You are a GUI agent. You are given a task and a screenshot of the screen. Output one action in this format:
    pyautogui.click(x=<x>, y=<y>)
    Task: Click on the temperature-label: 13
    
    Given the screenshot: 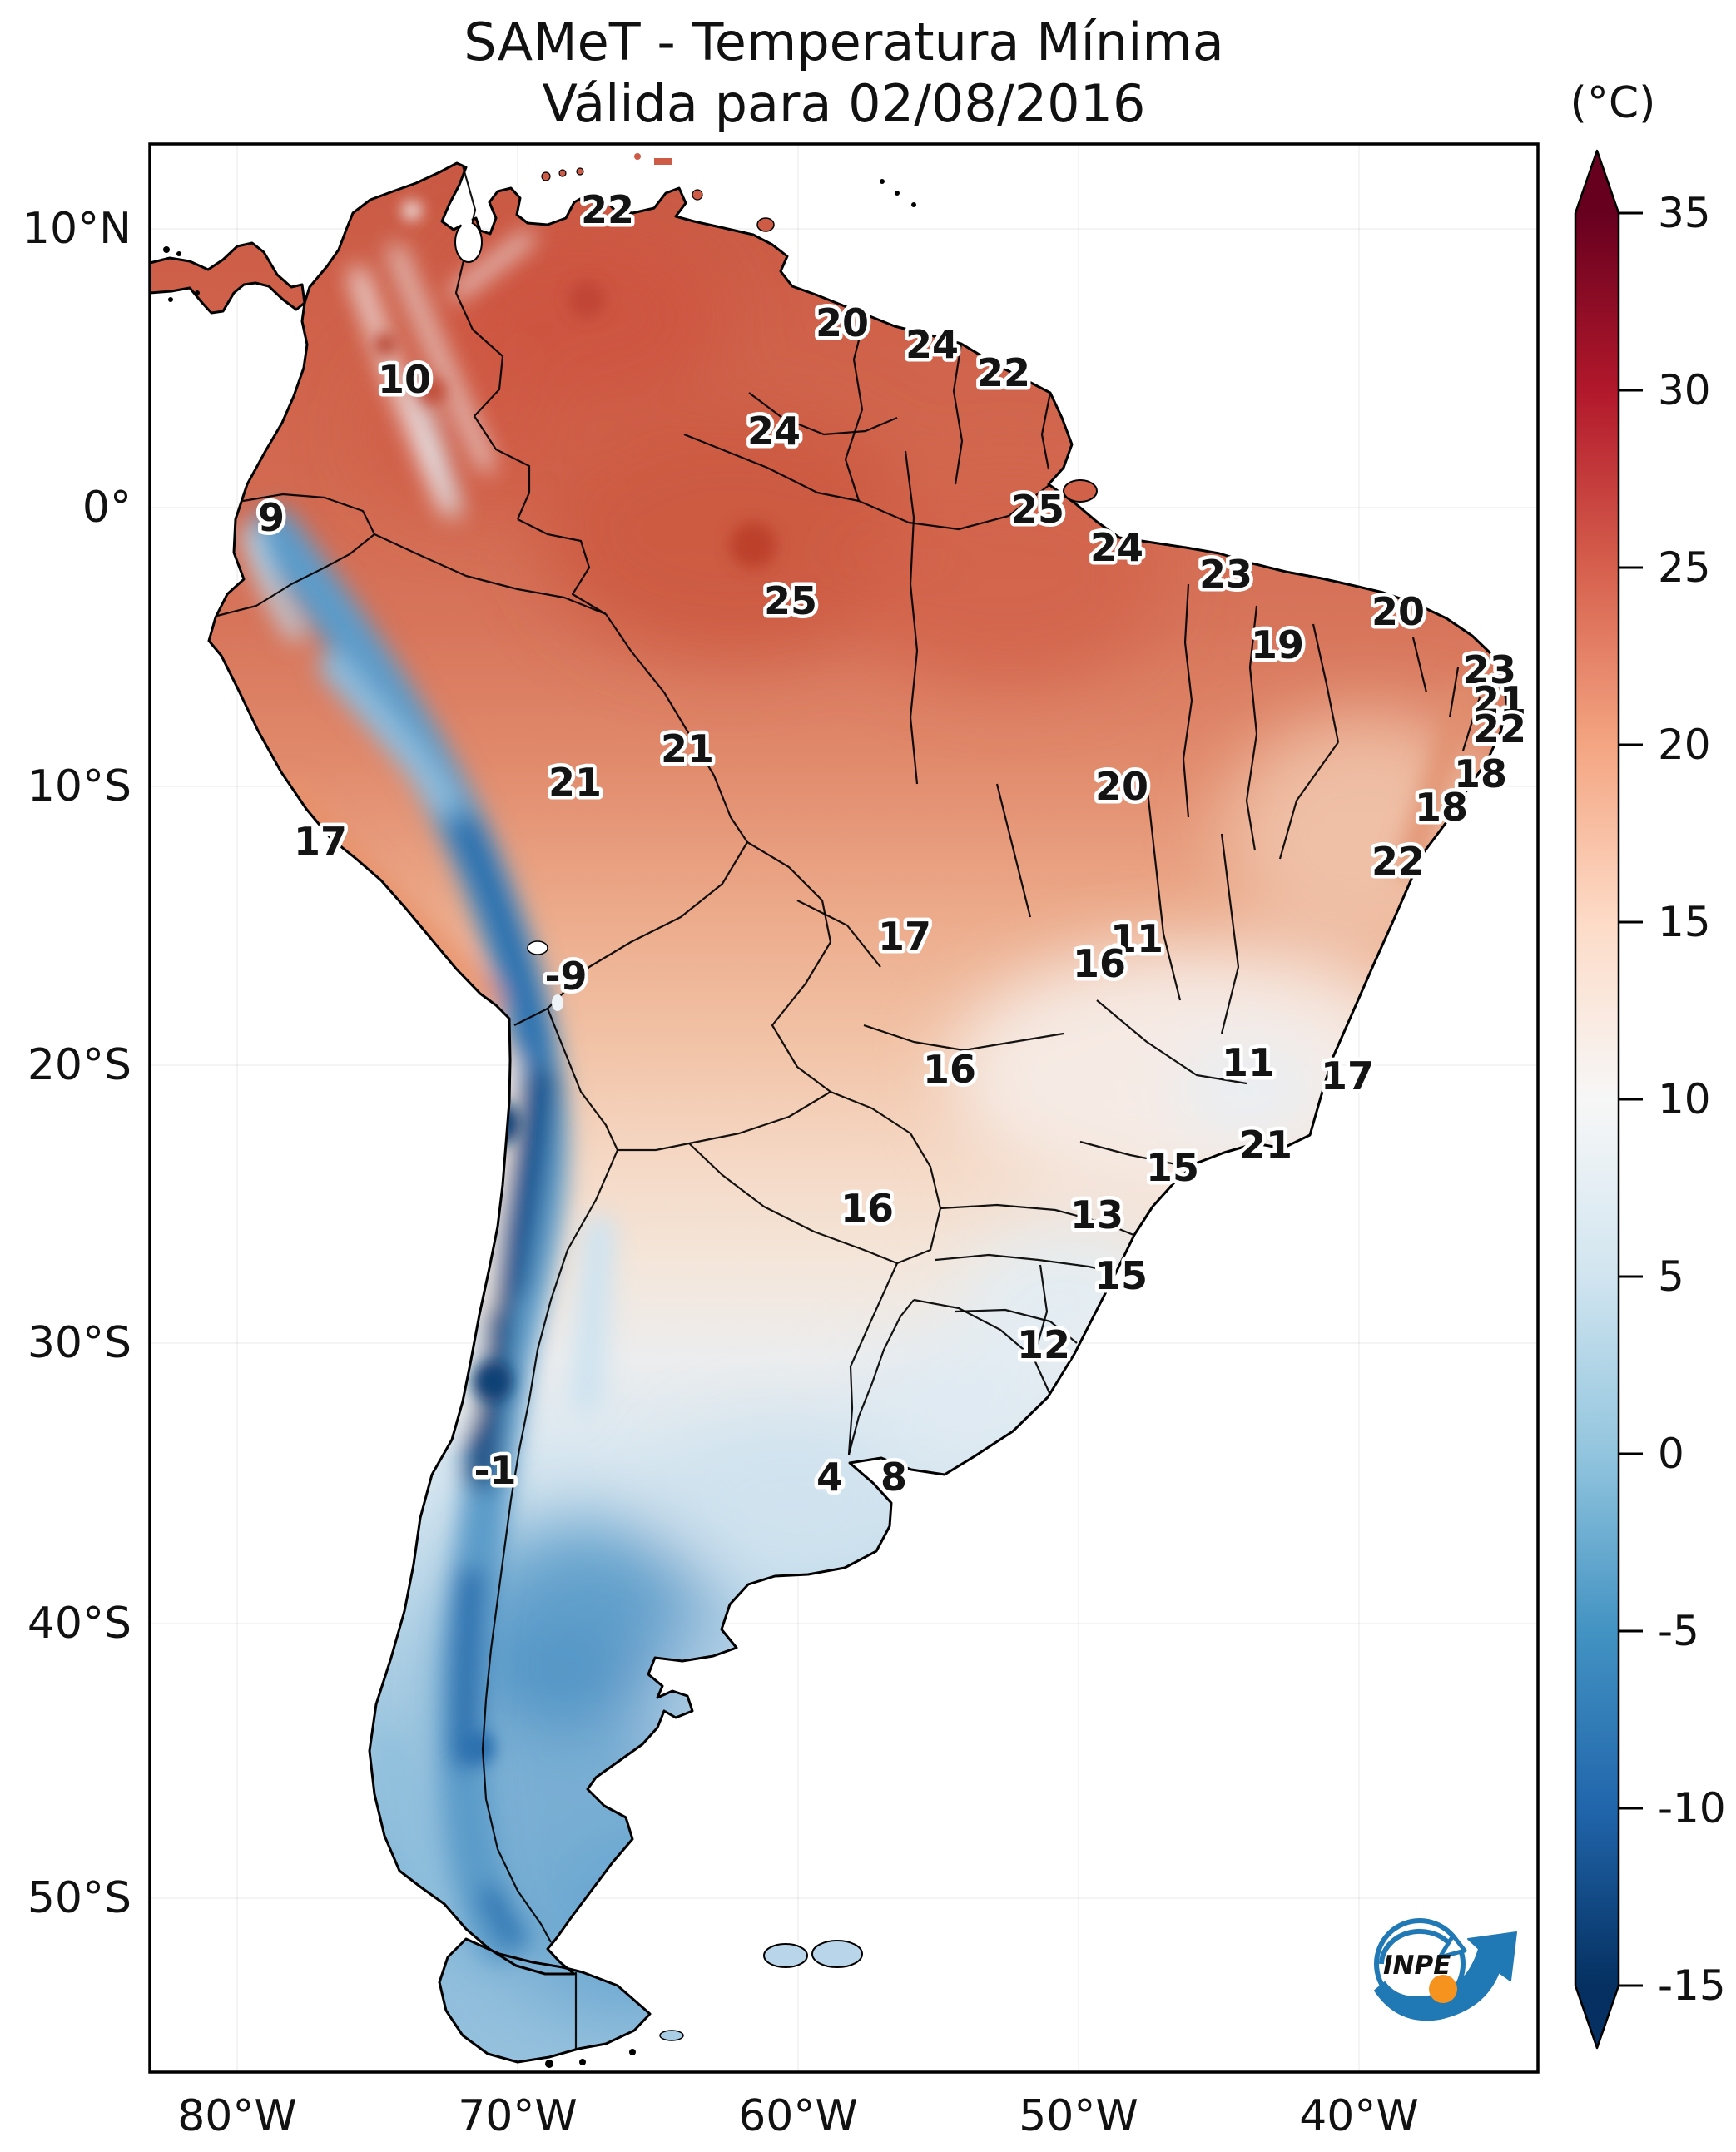 What is the action you would take?
    pyautogui.click(x=1096, y=1215)
    